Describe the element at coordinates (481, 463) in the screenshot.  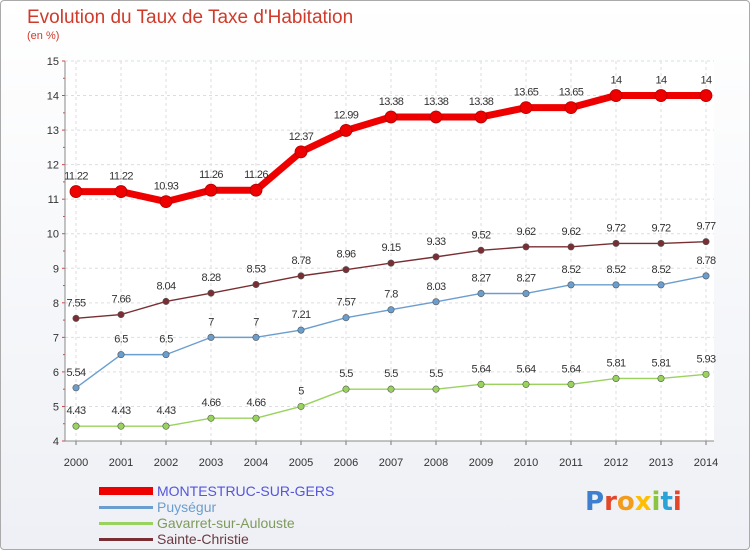
I see `x-tick-label: 2009` at that location.